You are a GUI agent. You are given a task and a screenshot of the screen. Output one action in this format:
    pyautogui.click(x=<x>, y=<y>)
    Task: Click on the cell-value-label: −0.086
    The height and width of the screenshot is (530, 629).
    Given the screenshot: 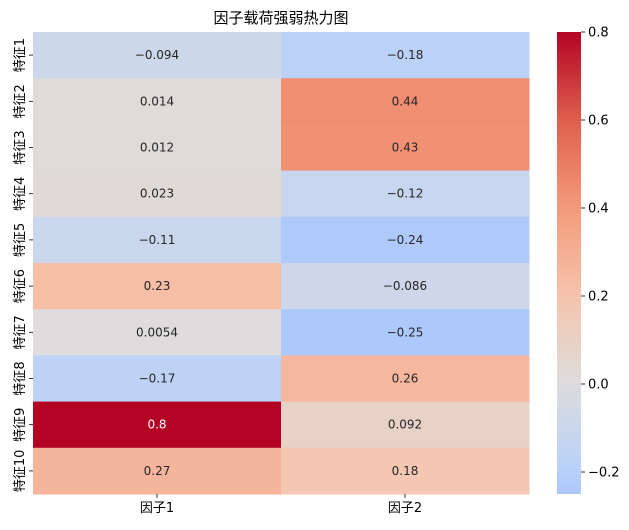 What is the action you would take?
    pyautogui.click(x=405, y=286)
    